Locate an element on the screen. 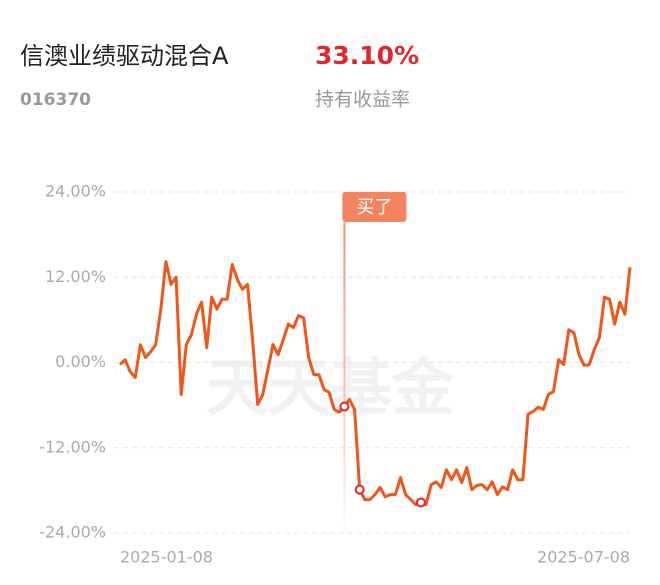 This screenshot has width=660, height=585. y-tick-label: 24.00% is located at coordinates (75, 191).